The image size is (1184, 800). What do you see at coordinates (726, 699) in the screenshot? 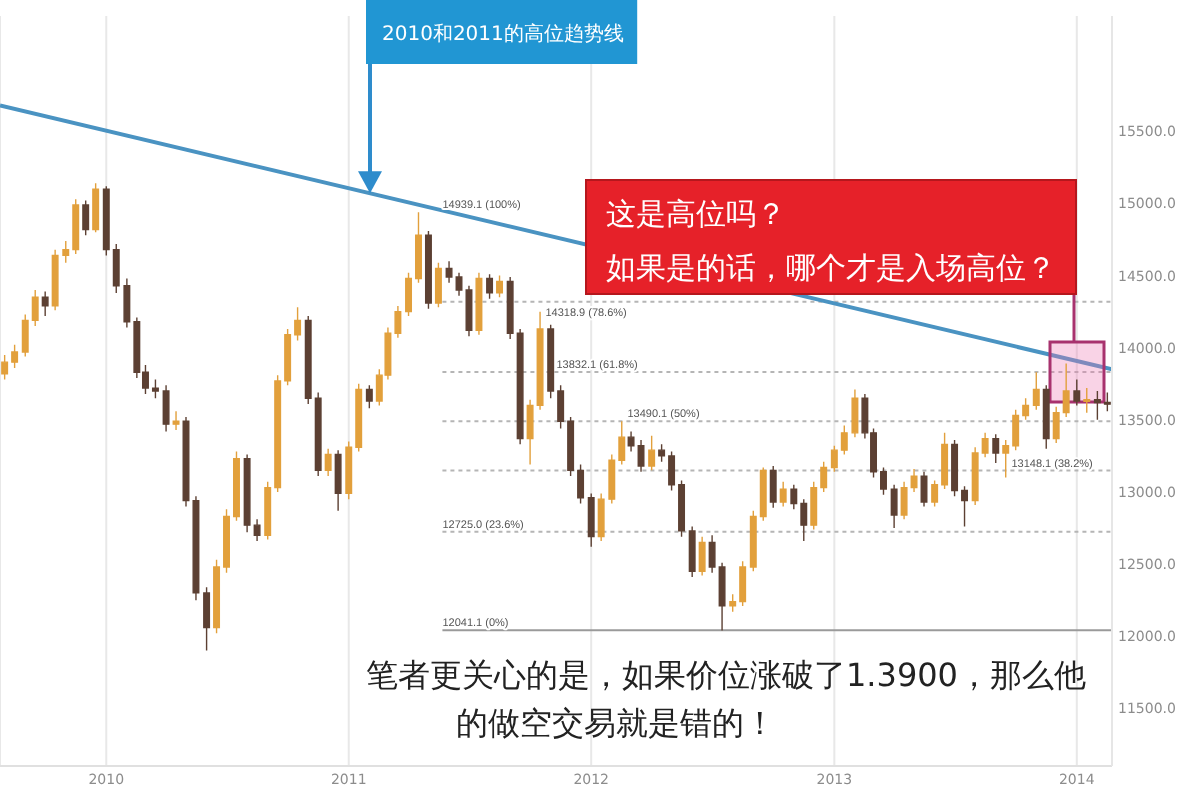
I see `annotation: 笔者更关心的是，如果价位涨破了1.3900，那么他的做空交易就是错的！` at bounding box center [726, 699].